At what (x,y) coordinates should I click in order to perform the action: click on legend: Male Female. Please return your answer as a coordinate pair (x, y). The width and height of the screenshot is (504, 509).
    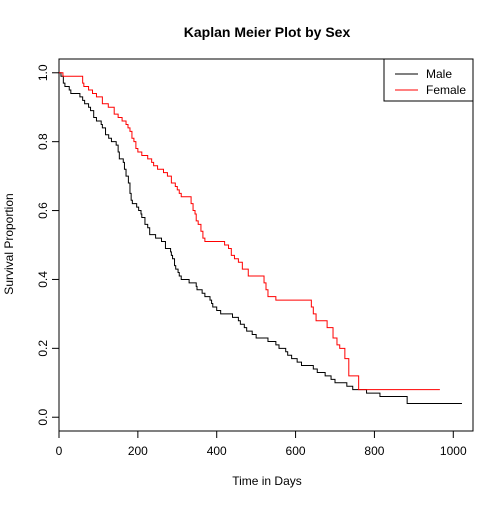
    Looking at the image, I should click on (428, 80).